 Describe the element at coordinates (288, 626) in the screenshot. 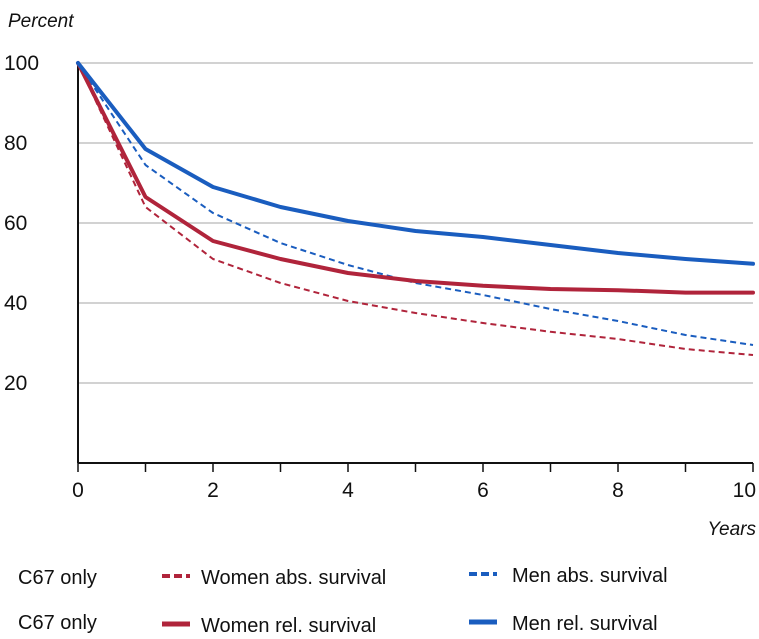

I see `legend-label-women-rel: Women rel. survival` at that location.